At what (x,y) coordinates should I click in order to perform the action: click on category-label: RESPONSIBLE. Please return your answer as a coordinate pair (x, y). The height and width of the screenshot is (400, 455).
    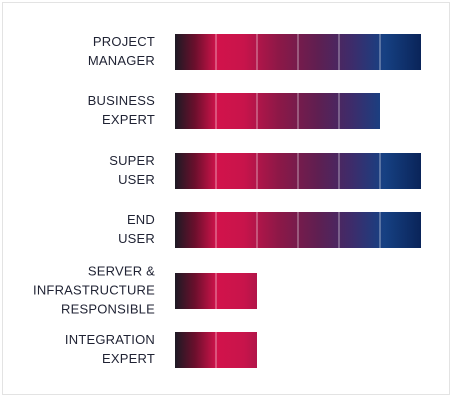
    Looking at the image, I should click on (108, 308).